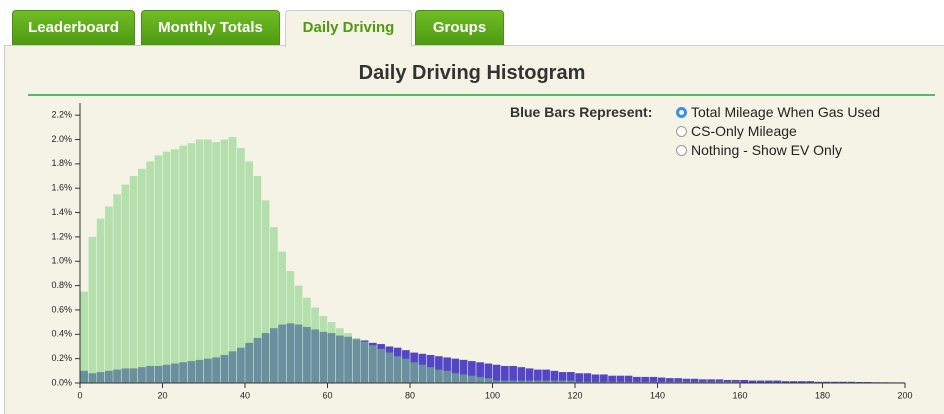  I want to click on x-tick-label: 40, so click(245, 395).